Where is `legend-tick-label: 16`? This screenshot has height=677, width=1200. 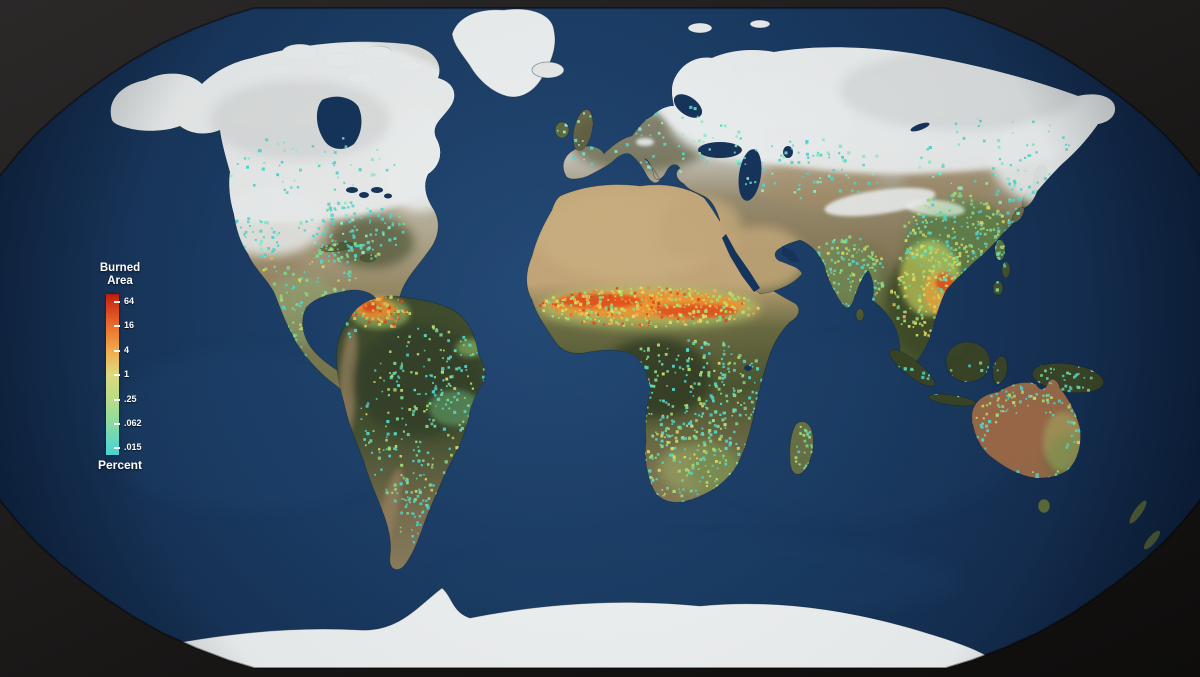 legend-tick-label: 16 is located at coordinates (129, 325).